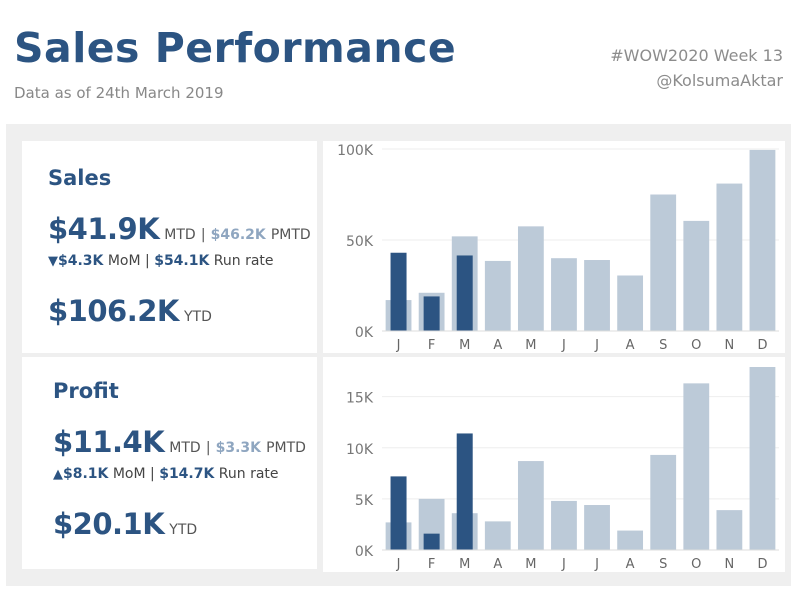  Describe the element at coordinates (185, 448) in the screenshot. I see `profit-mtd-unit: MTD` at that location.